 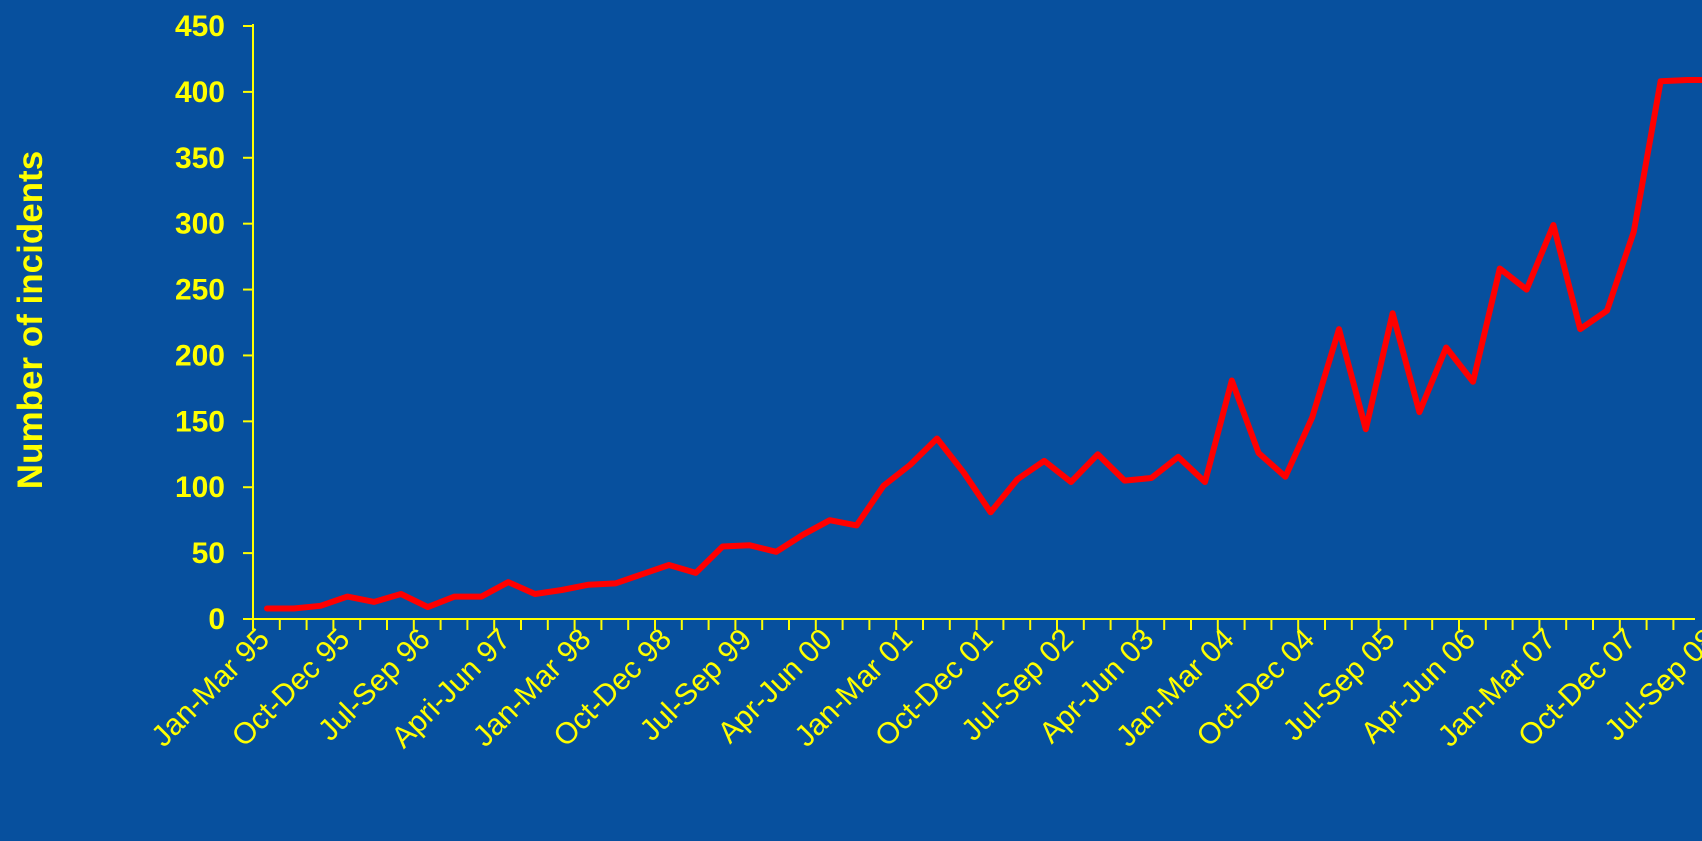 I want to click on y-tick-label: 150, so click(x=200, y=421).